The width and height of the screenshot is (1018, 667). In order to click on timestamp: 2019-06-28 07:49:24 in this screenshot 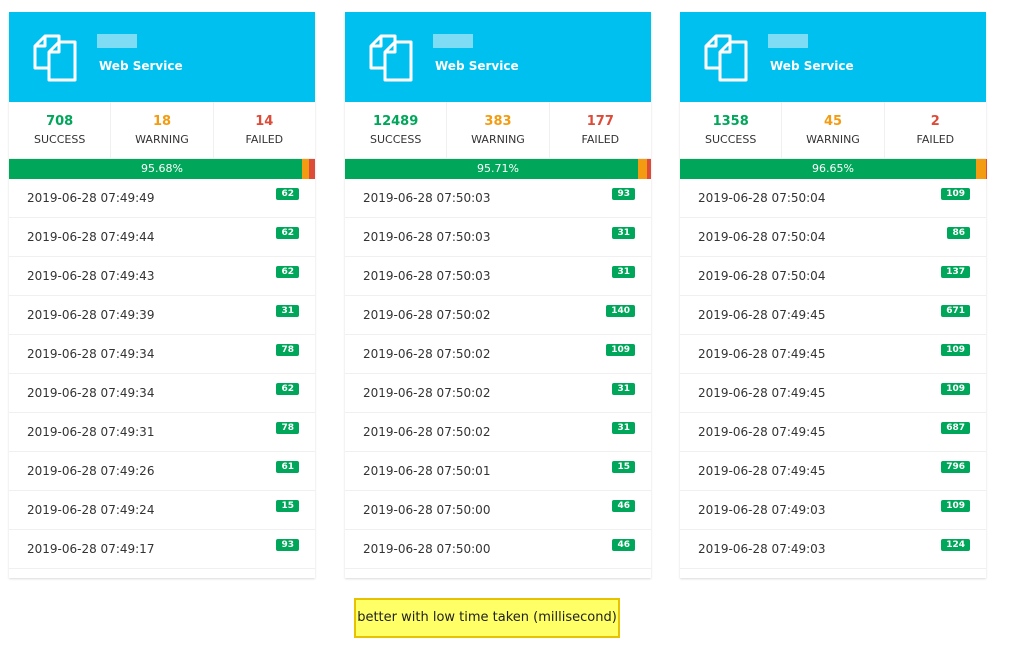, I will do `click(91, 510)`.